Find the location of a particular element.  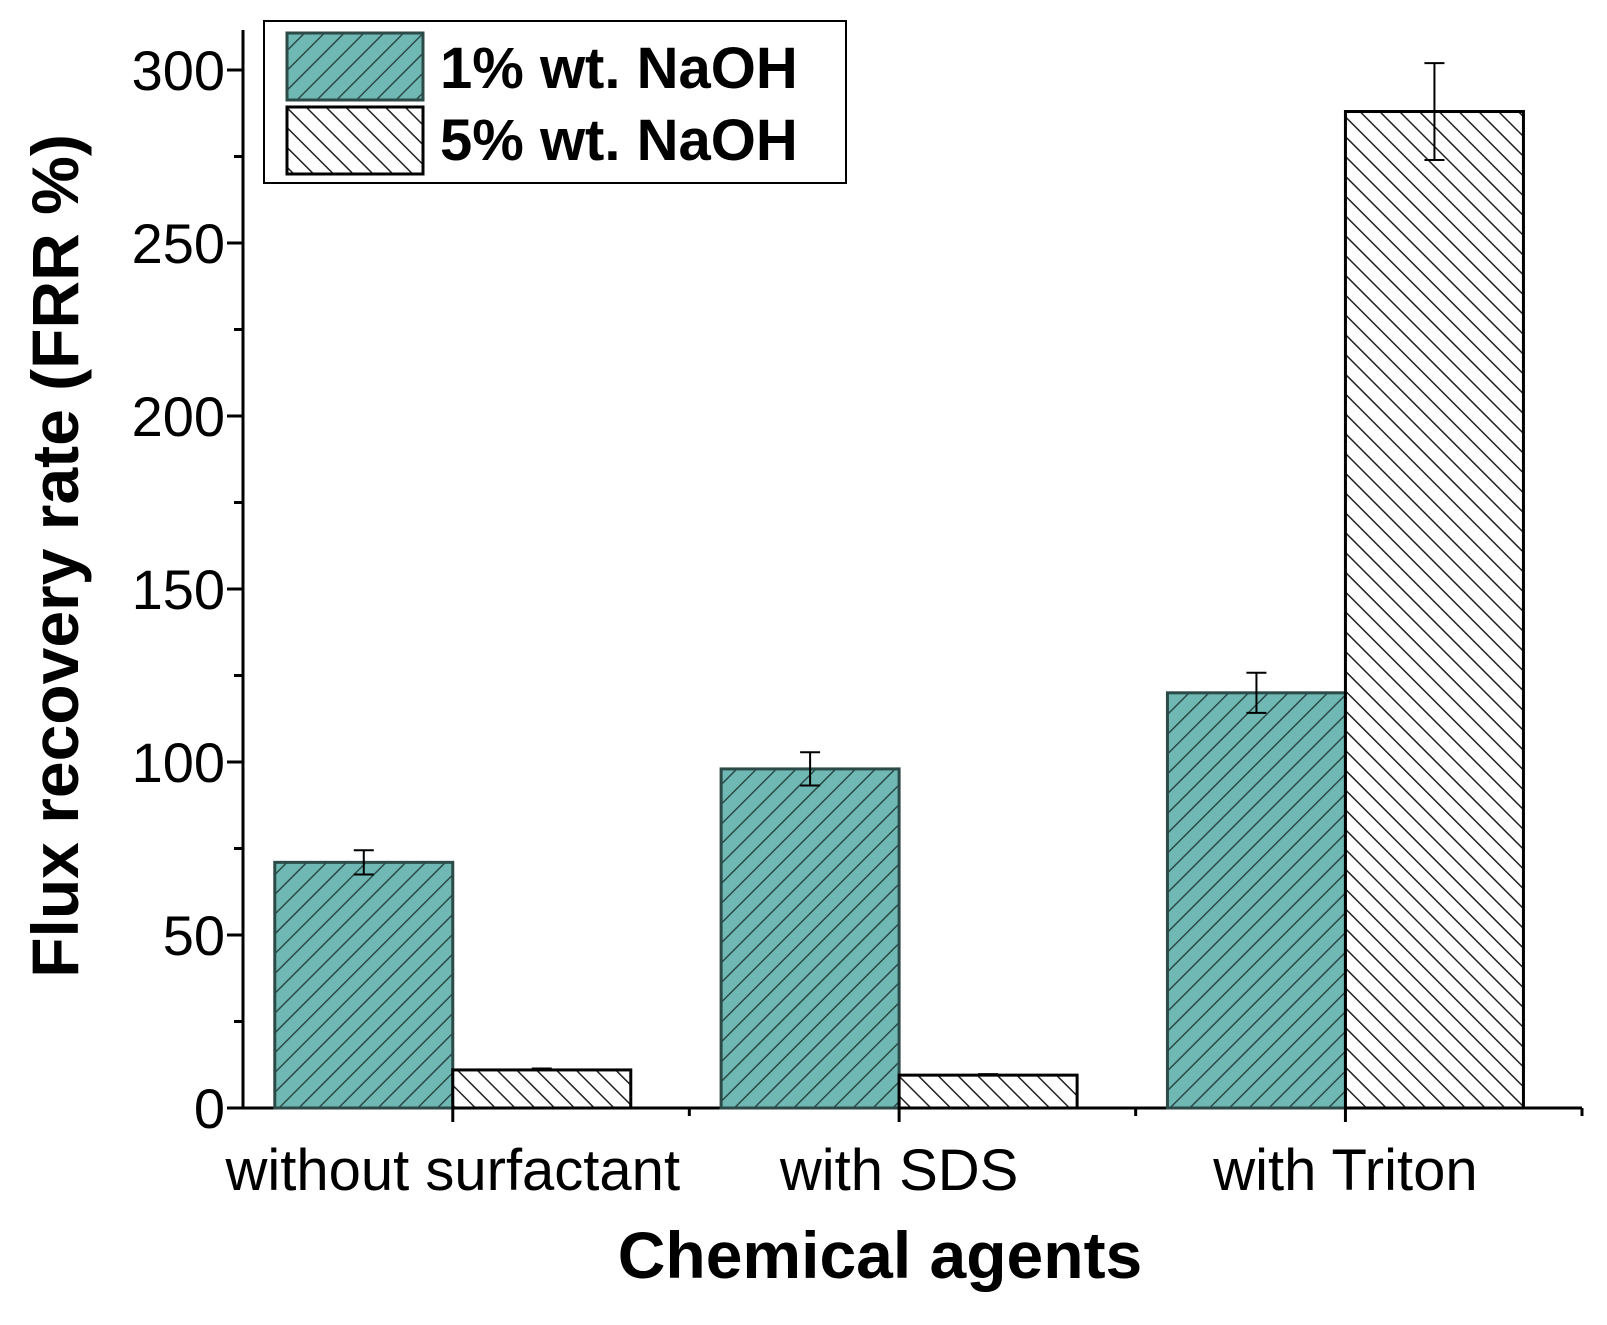

legend-swatch-5pct is located at coordinates (355, 140).